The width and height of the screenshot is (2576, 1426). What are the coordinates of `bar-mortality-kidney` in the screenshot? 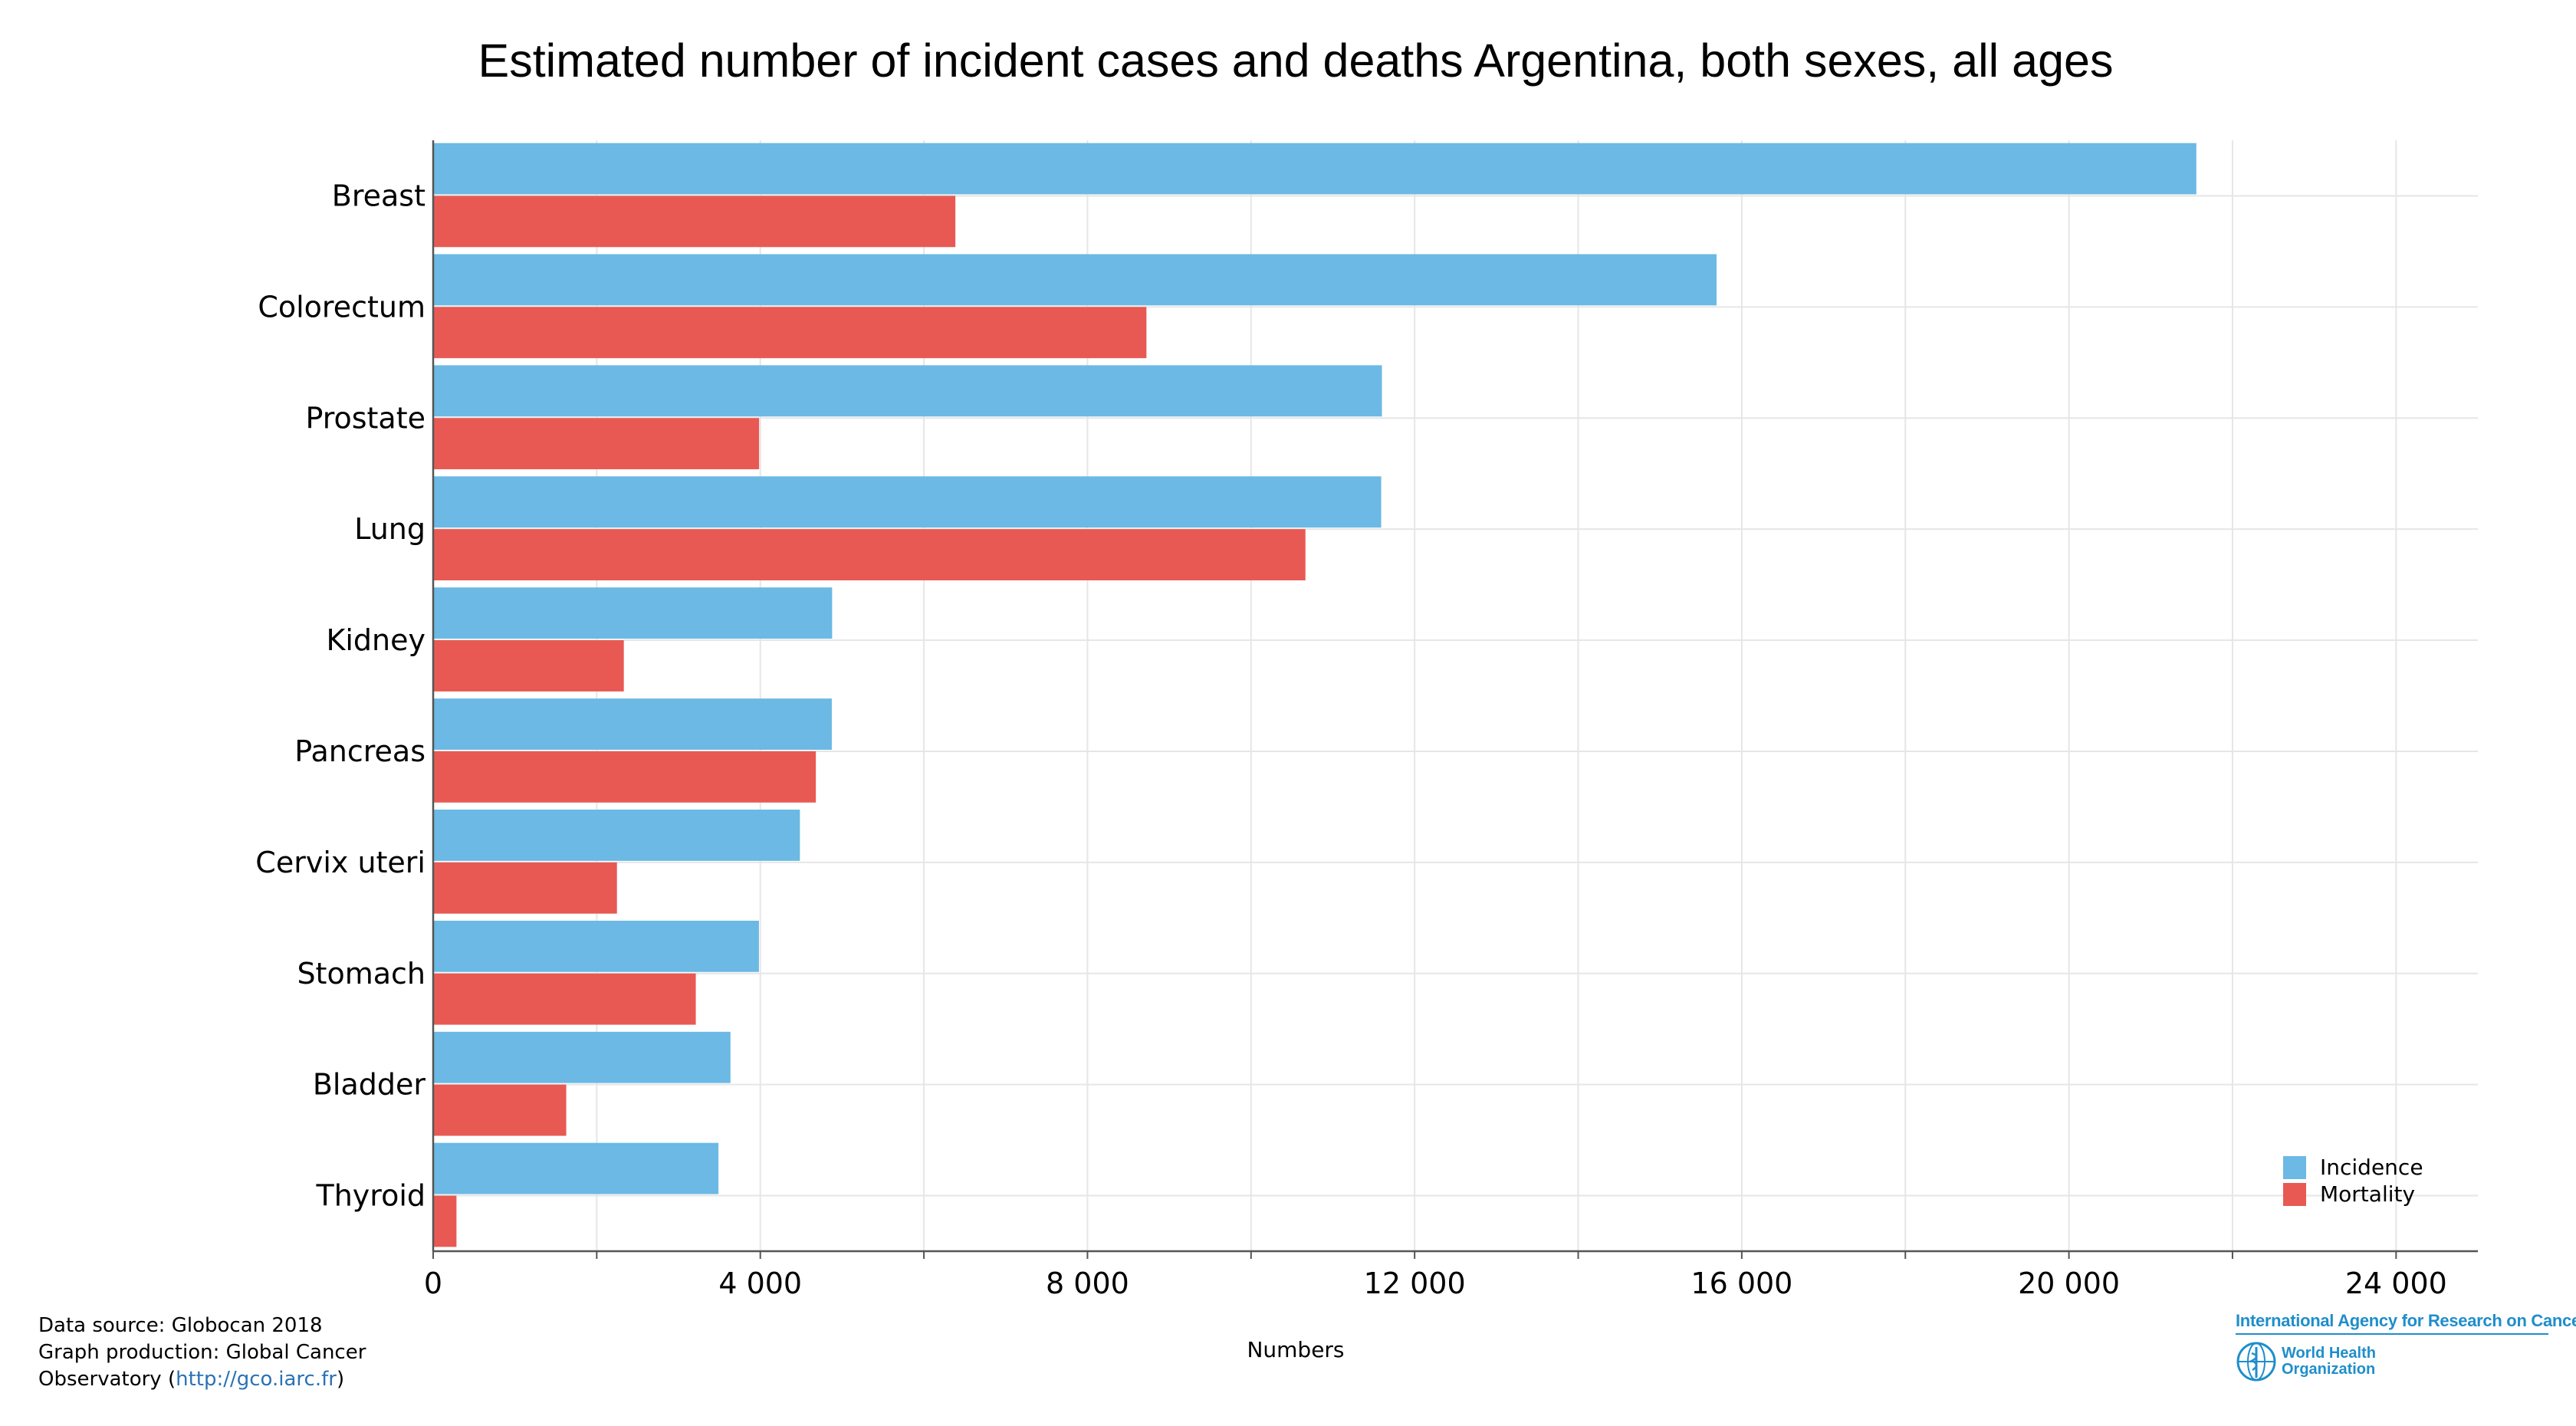 It's located at (528, 666).